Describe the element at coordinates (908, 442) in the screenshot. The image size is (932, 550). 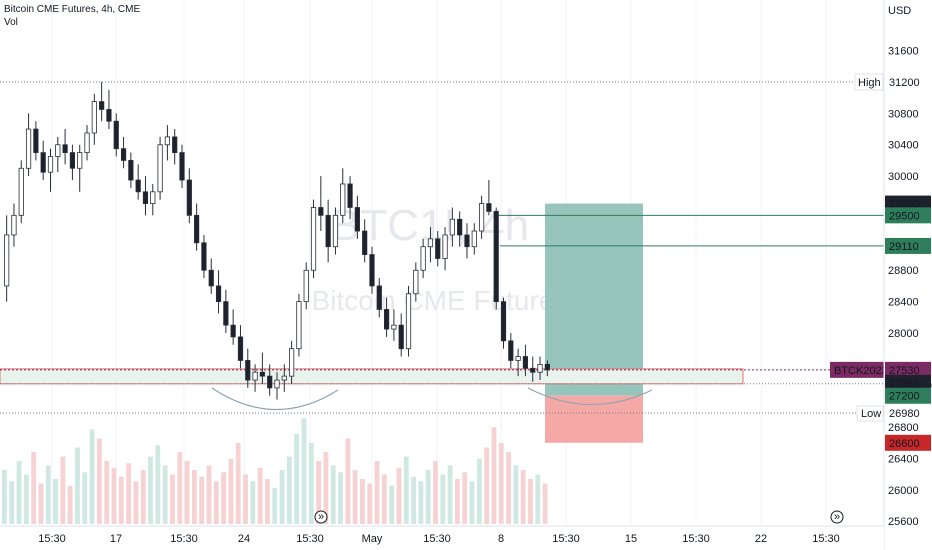
I see `stop-tag-bg` at that location.